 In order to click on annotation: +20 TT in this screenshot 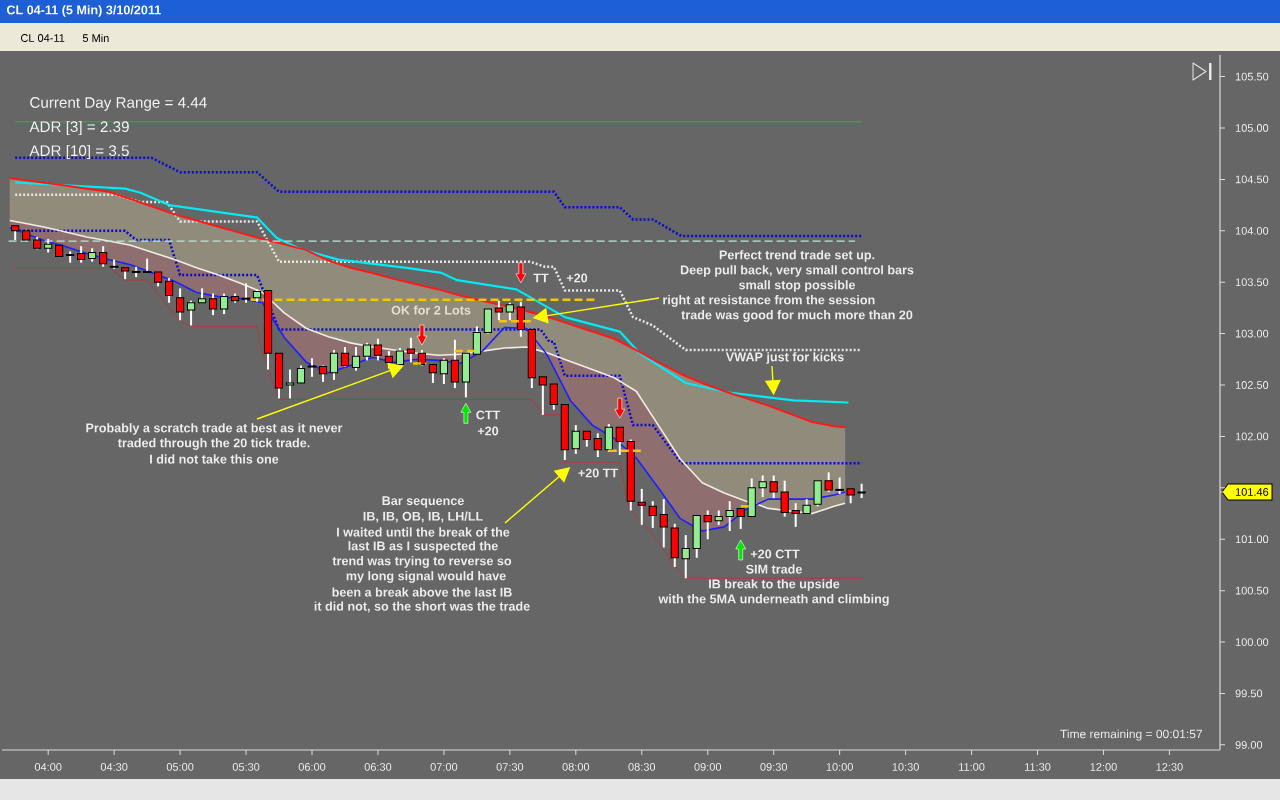, I will do `click(598, 473)`.